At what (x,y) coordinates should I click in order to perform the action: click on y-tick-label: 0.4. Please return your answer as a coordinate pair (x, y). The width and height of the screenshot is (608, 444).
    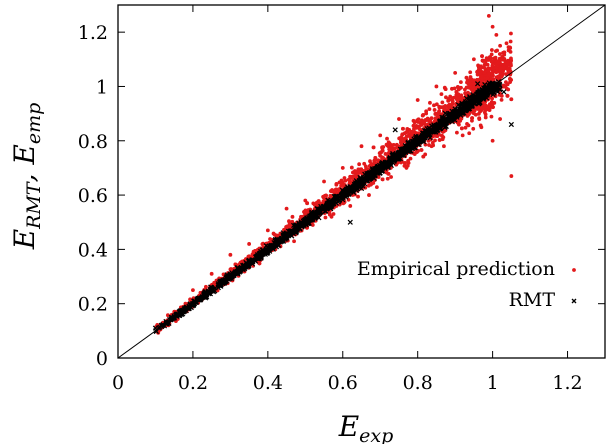
    Looking at the image, I should click on (93, 250).